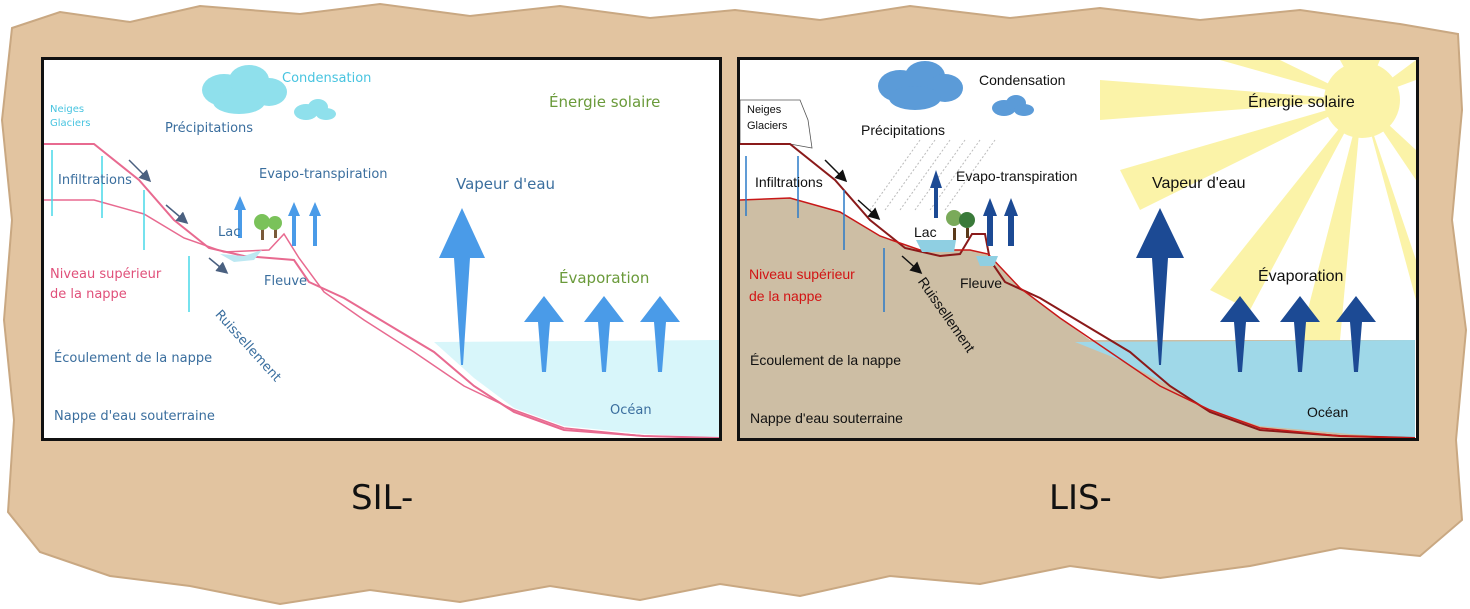 The width and height of the screenshot is (1470, 609). Describe the element at coordinates (576, 389) in the screenshot. I see `ocean-area` at that location.